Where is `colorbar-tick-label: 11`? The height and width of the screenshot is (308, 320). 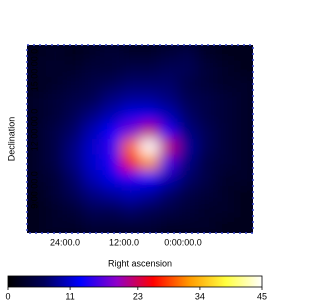
colorbar-tick-label: 11 is located at coordinates (69, 296).